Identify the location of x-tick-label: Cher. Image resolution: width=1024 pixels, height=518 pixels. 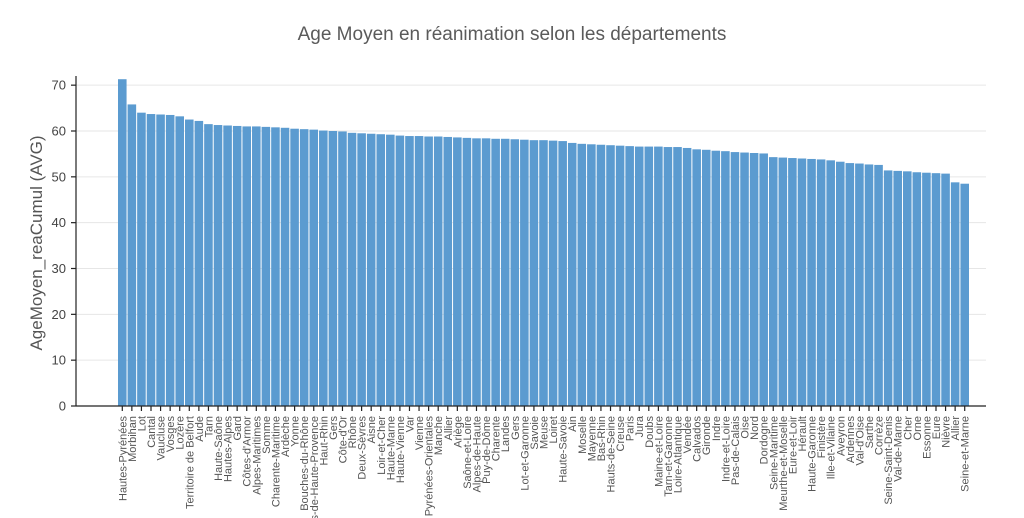
(908, 428).